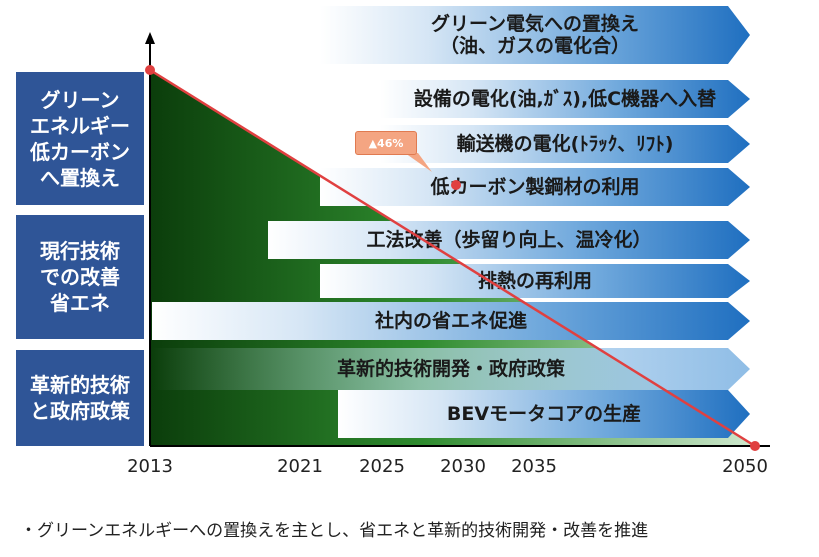  Describe the element at coordinates (150, 38) in the screenshot. I see `y-axis-arrowhead` at that location.